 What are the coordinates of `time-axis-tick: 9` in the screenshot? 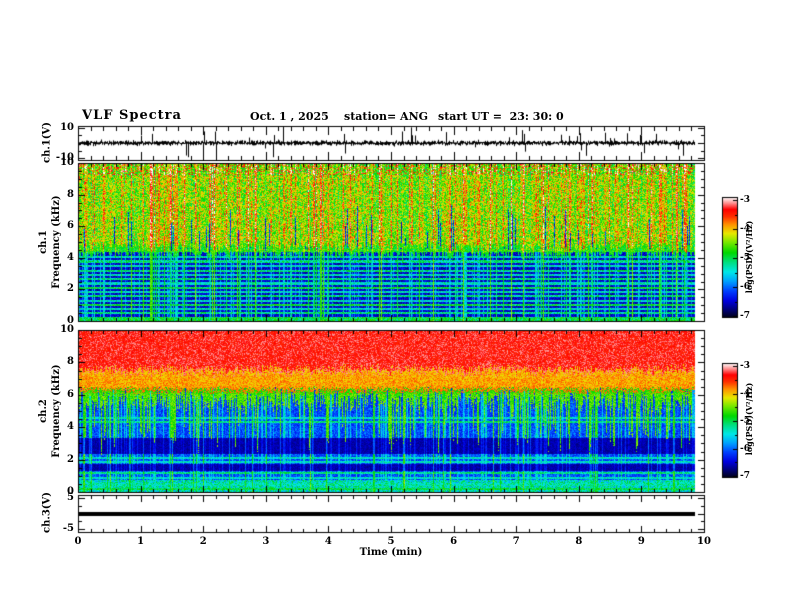 It's located at (641, 541).